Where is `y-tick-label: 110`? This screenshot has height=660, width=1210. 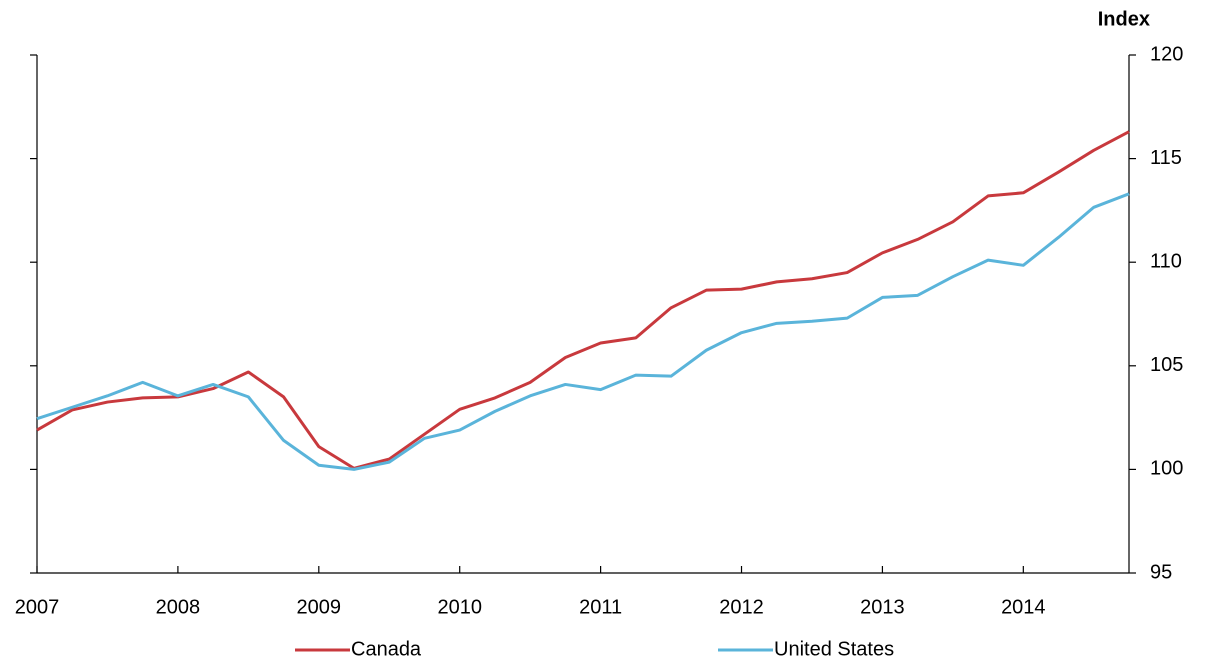
y-tick-label: 110 is located at coordinates (1166, 261).